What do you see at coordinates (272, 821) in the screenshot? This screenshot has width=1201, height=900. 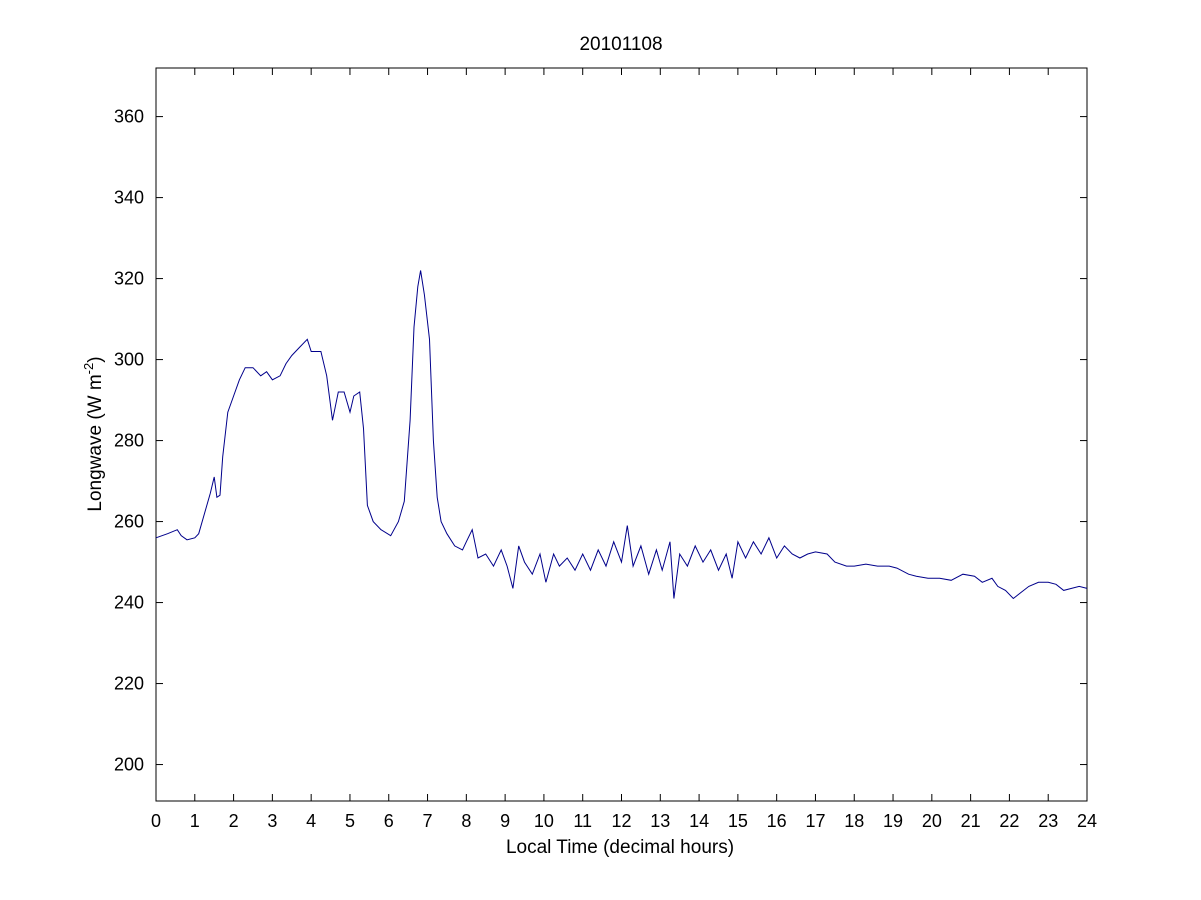 I see `x-tick-label: 3` at bounding box center [272, 821].